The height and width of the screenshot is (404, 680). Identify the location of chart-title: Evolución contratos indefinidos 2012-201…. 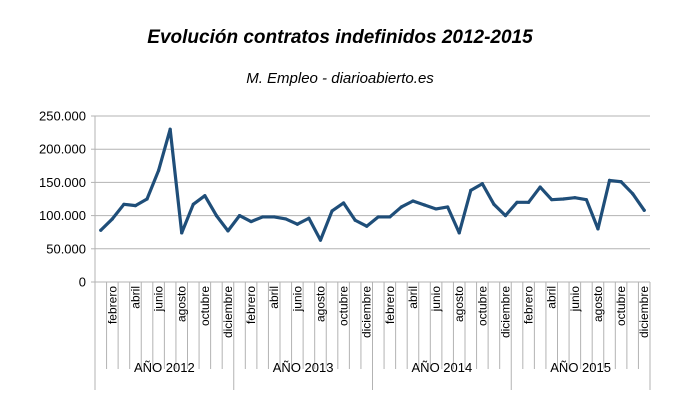
(340, 37).